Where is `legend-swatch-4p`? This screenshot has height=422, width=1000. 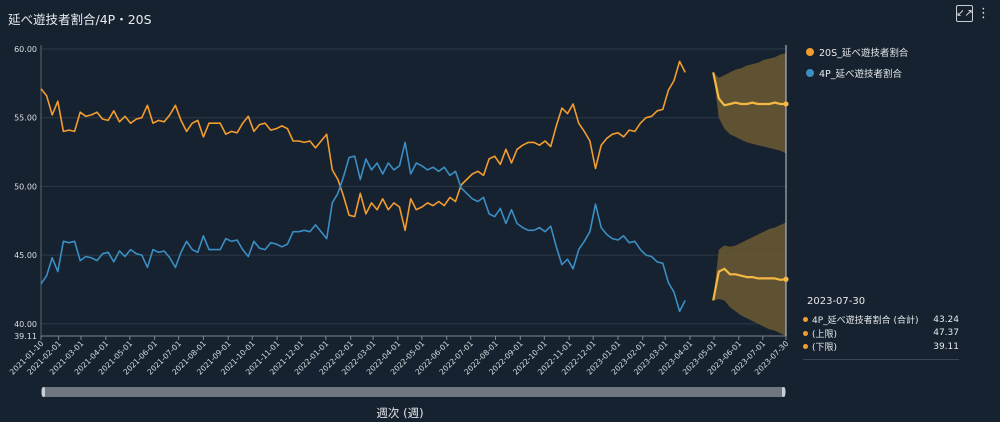
legend-swatch-4p is located at coordinates (810, 72).